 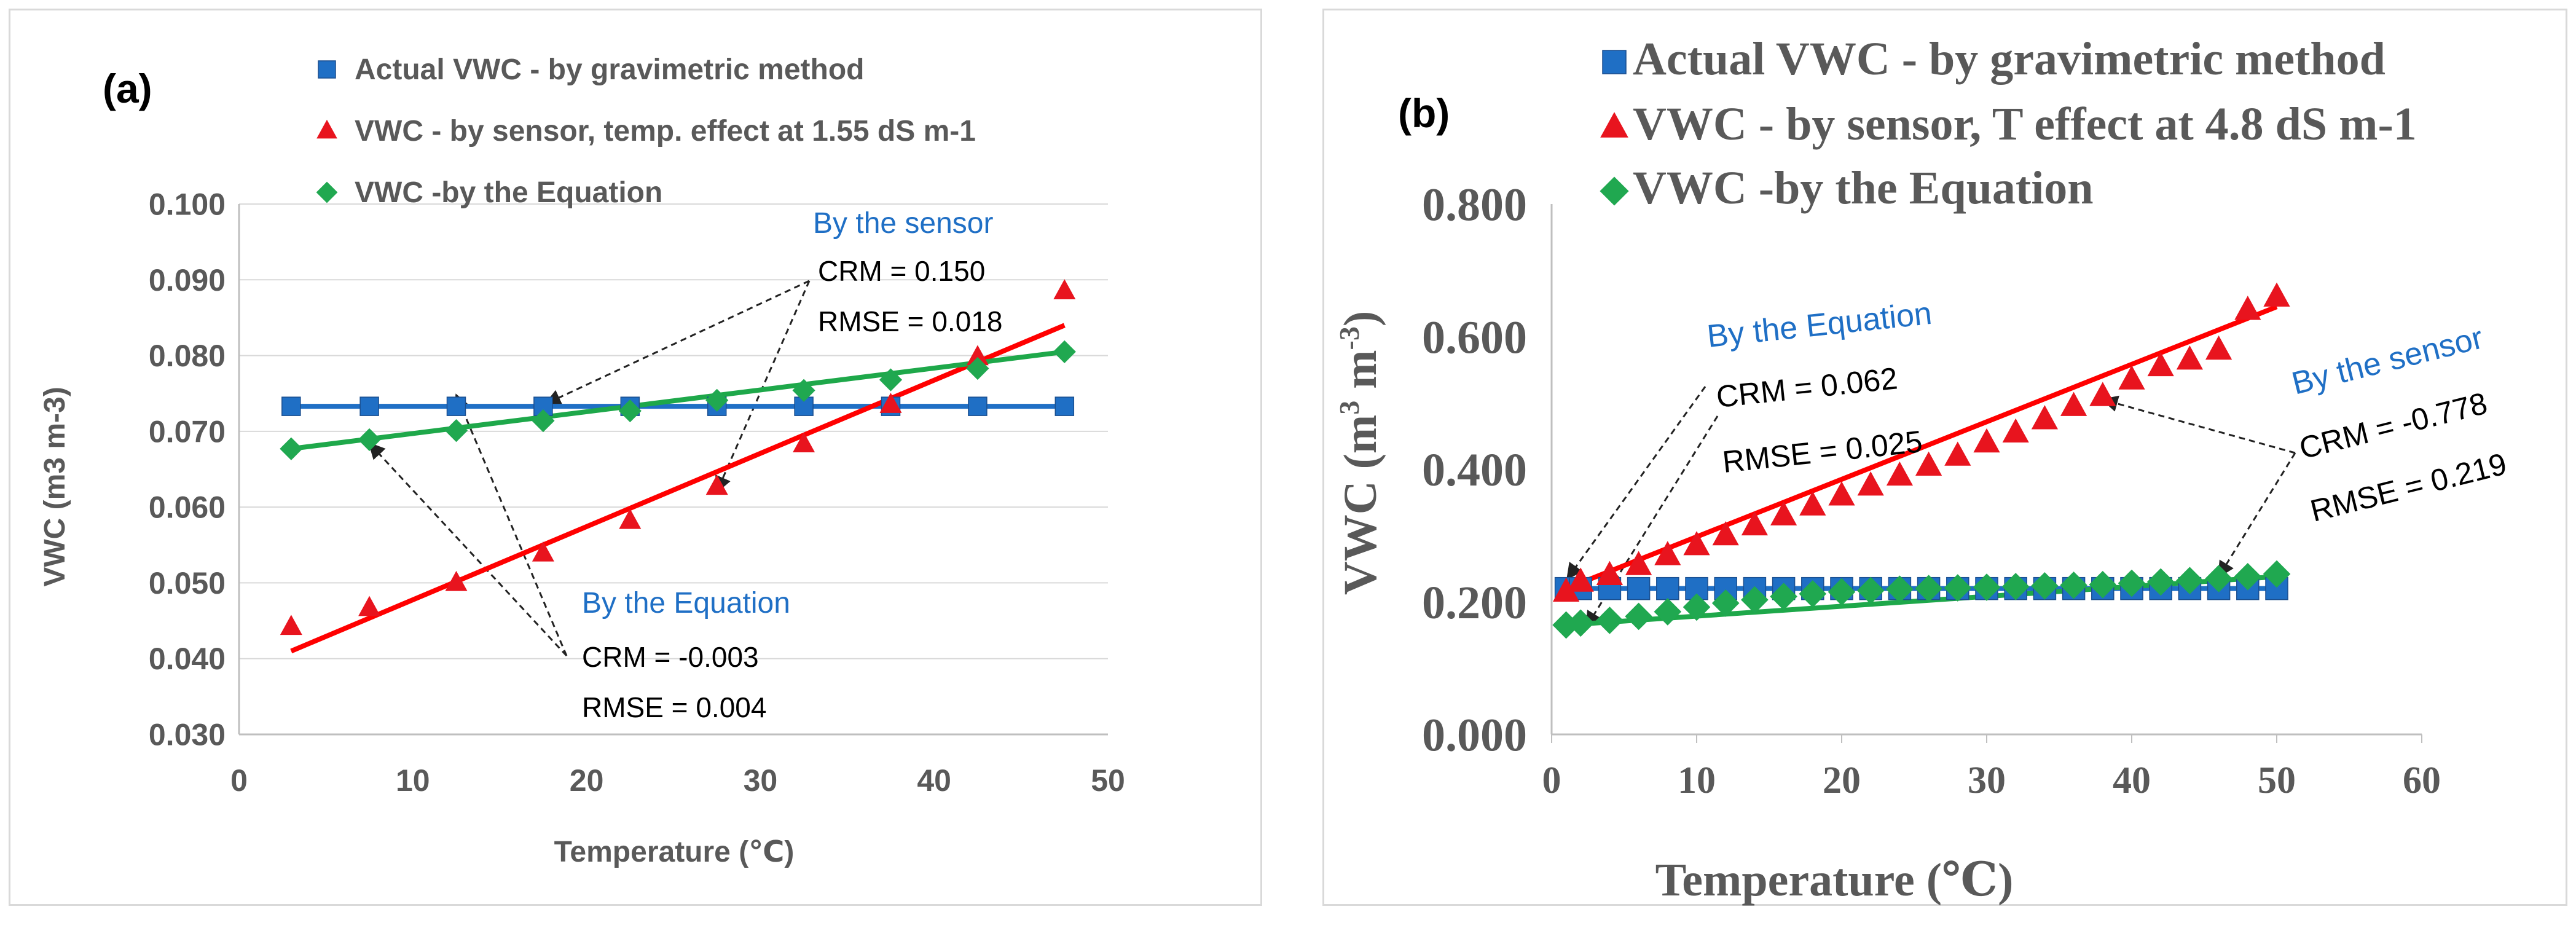 What do you see at coordinates (187, 431) in the screenshot?
I see `y-tick-label: 0.070` at bounding box center [187, 431].